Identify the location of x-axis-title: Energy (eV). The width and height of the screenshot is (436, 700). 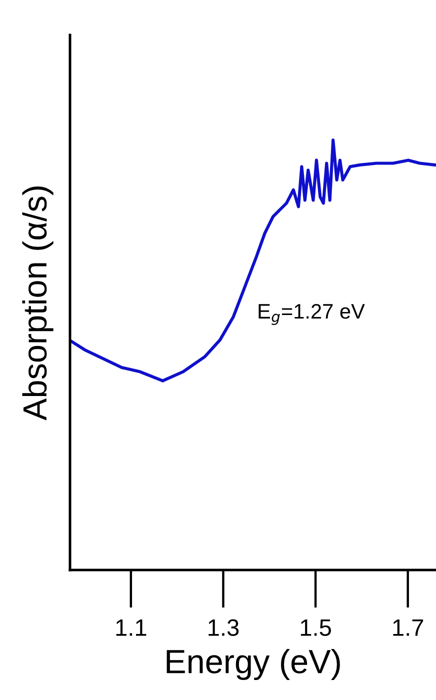
(253, 664).